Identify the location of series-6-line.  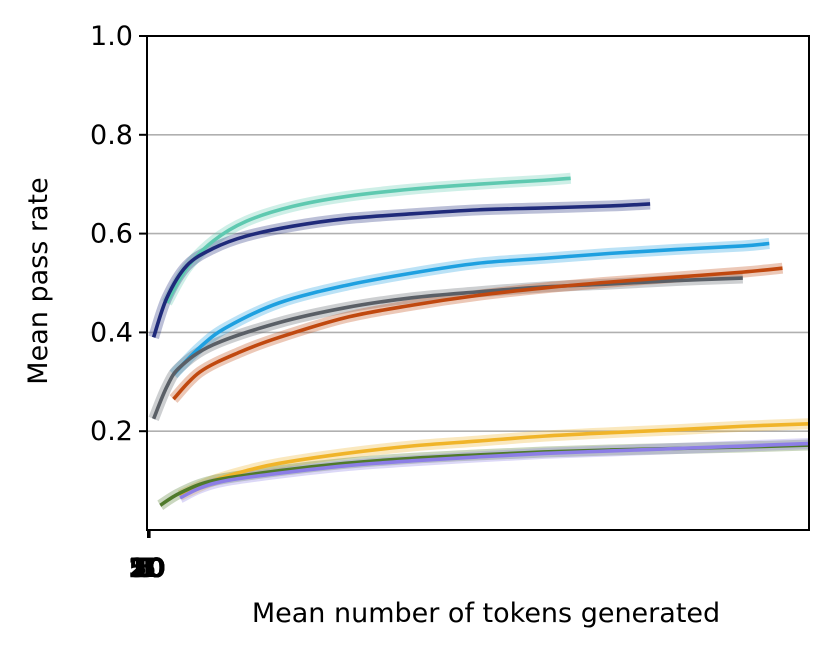
(494, 459).